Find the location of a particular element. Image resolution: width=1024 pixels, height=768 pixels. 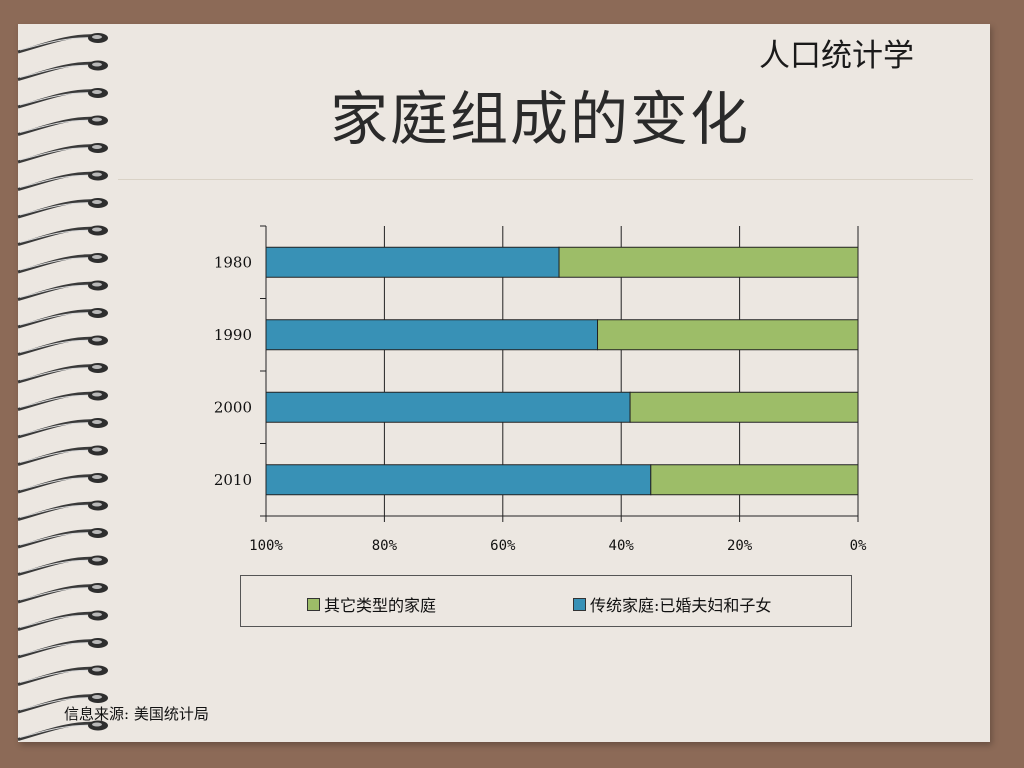

x-tick-label: 40% is located at coordinates (622, 546).